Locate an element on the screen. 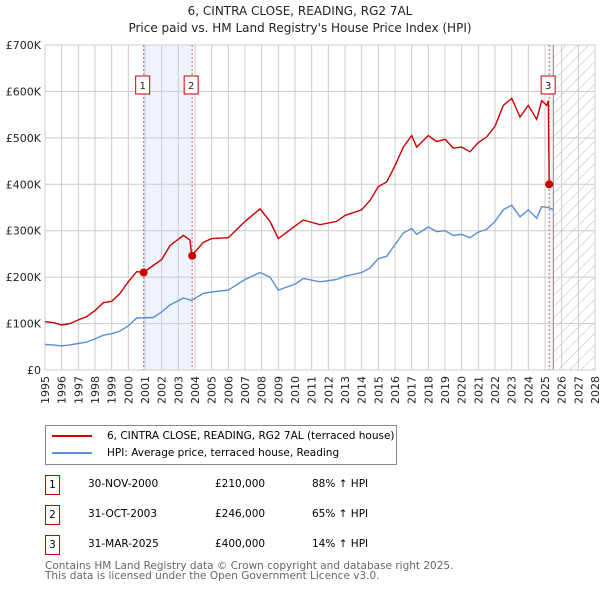 The height and width of the screenshot is (590, 600). transaction-number: 3 is located at coordinates (52, 545).